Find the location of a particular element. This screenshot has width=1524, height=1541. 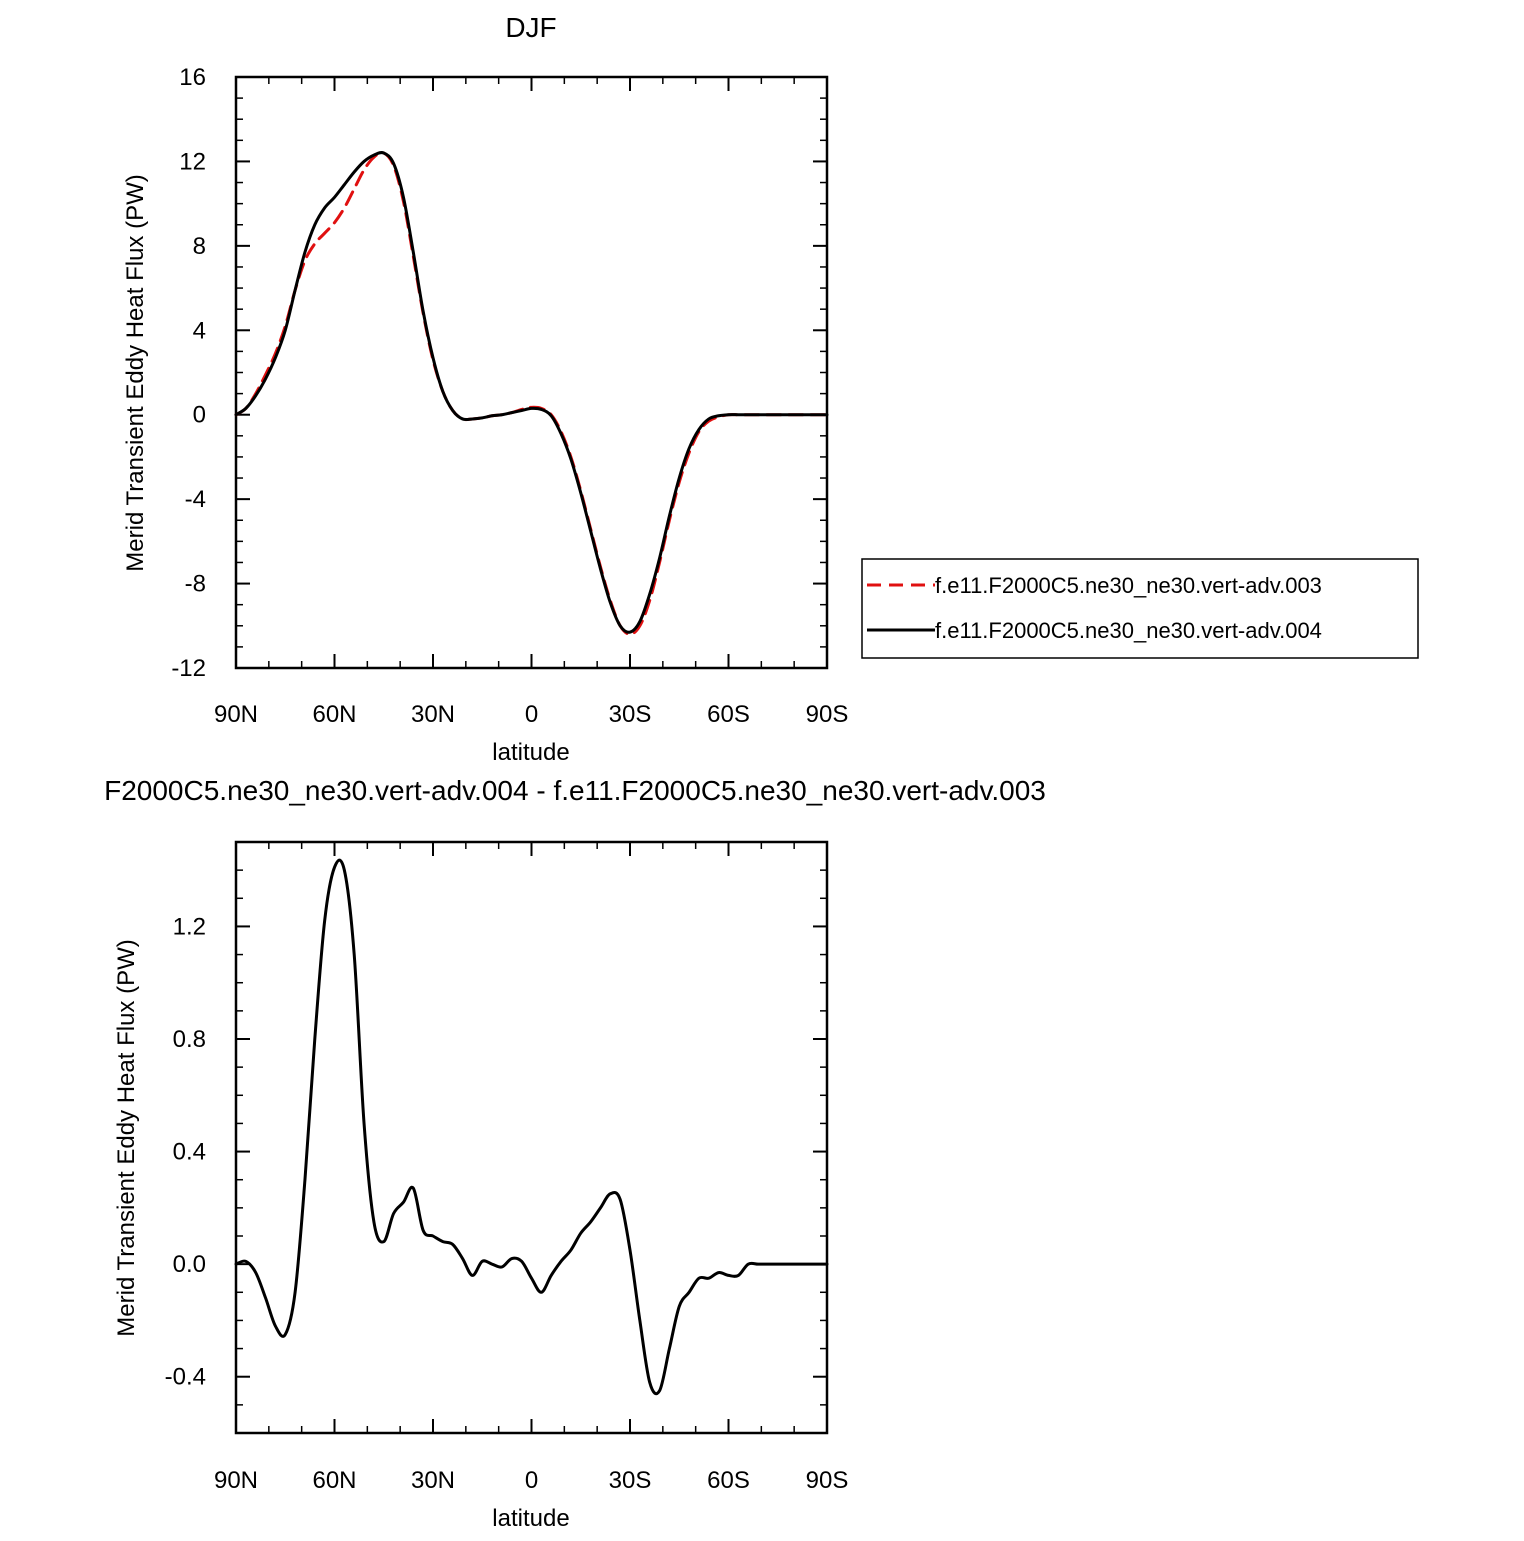

legend-entry-003: f.e11.F2000C5.ne30_ne30.vert-adv.003 is located at coordinates (1128, 585).